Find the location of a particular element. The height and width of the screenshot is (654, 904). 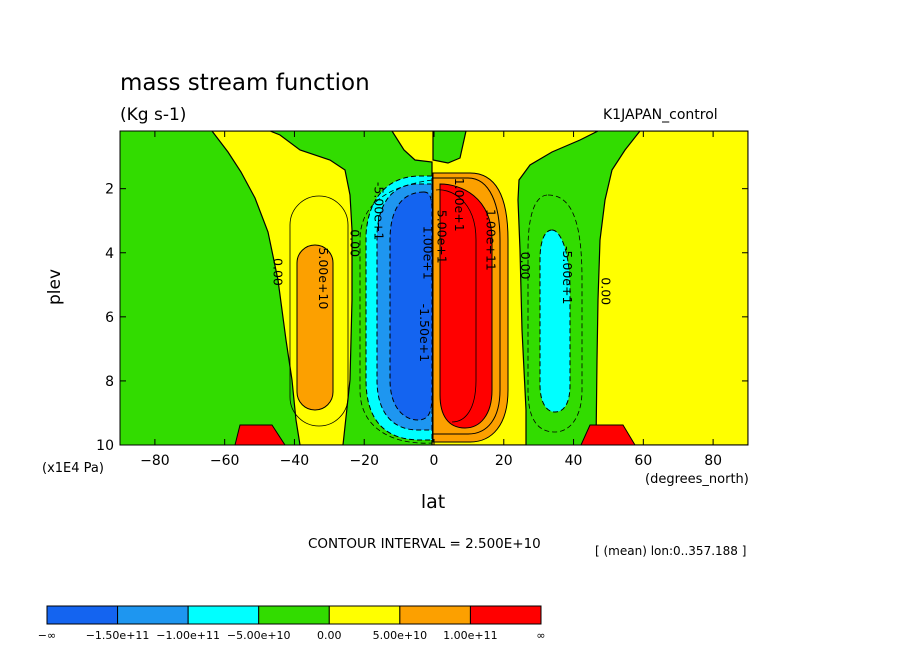

contour-line-north-neg is located at coordinates (555, 313).